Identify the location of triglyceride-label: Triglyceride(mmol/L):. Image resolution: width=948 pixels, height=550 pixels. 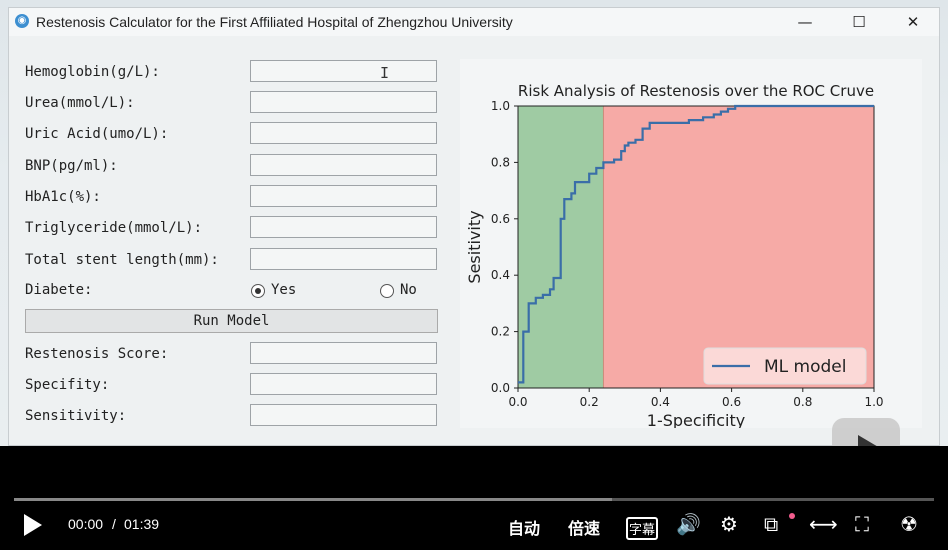
(114, 228).